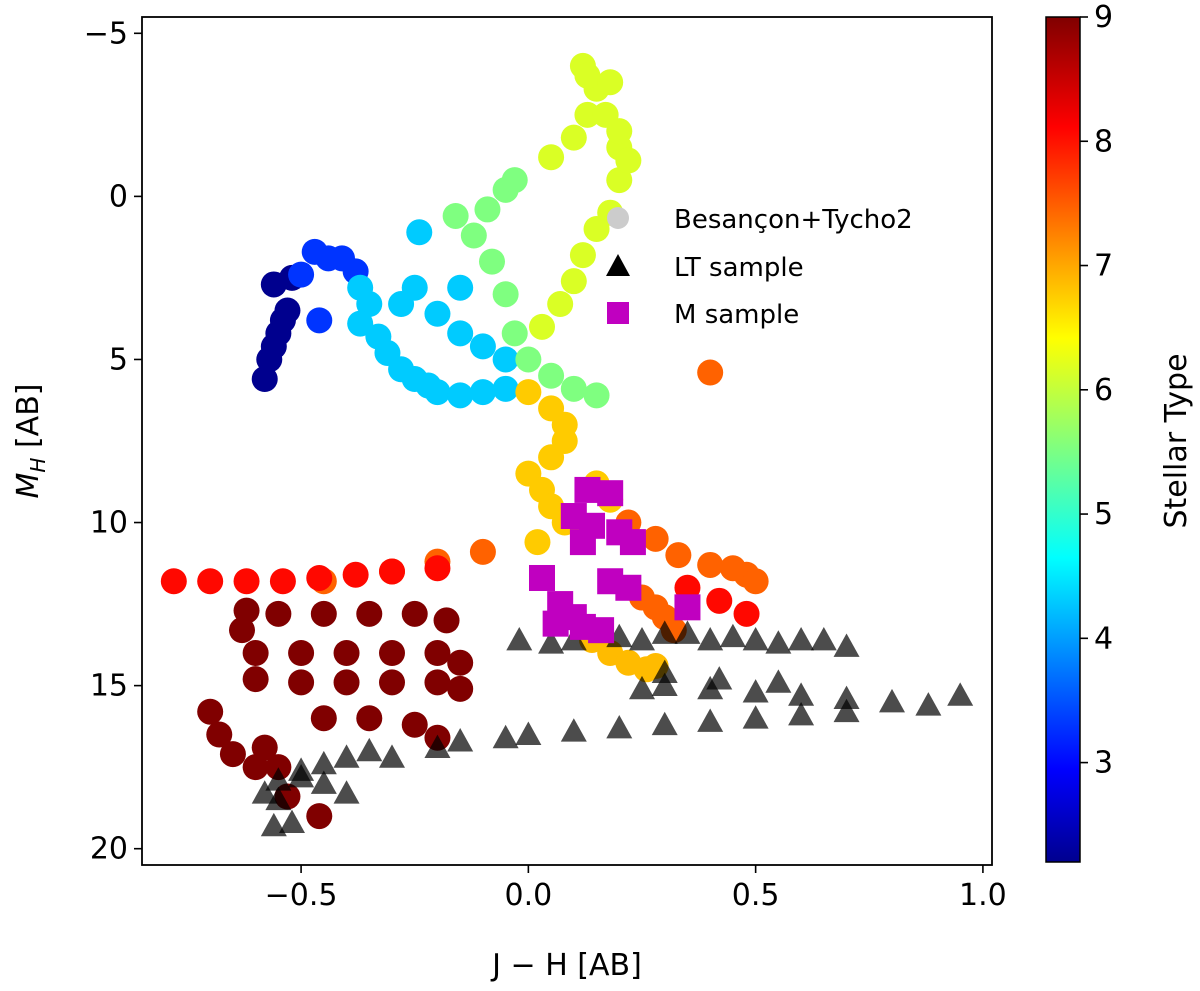 This screenshot has width=1200, height=991. I want to click on x-axis-label: J − H [AB], so click(566, 965).